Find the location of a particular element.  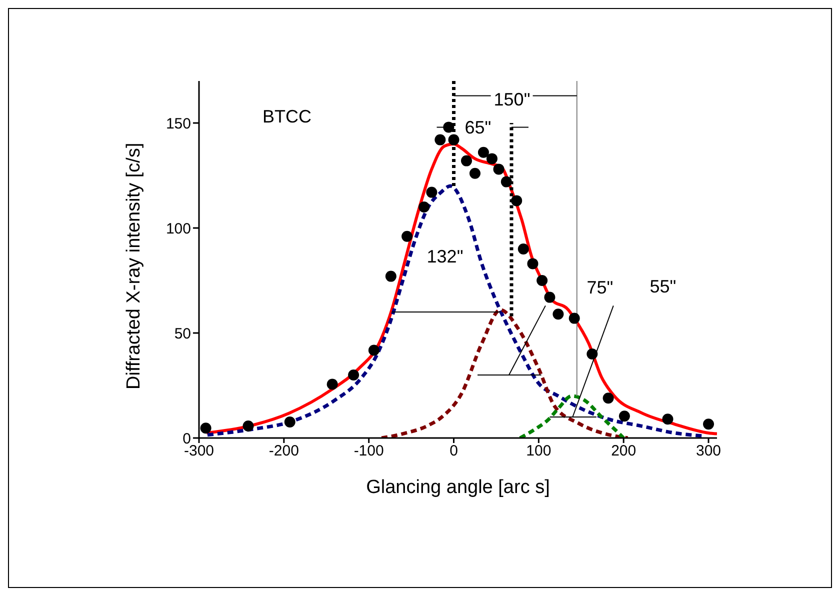

y-tick-label: 50 is located at coordinates (182, 333).